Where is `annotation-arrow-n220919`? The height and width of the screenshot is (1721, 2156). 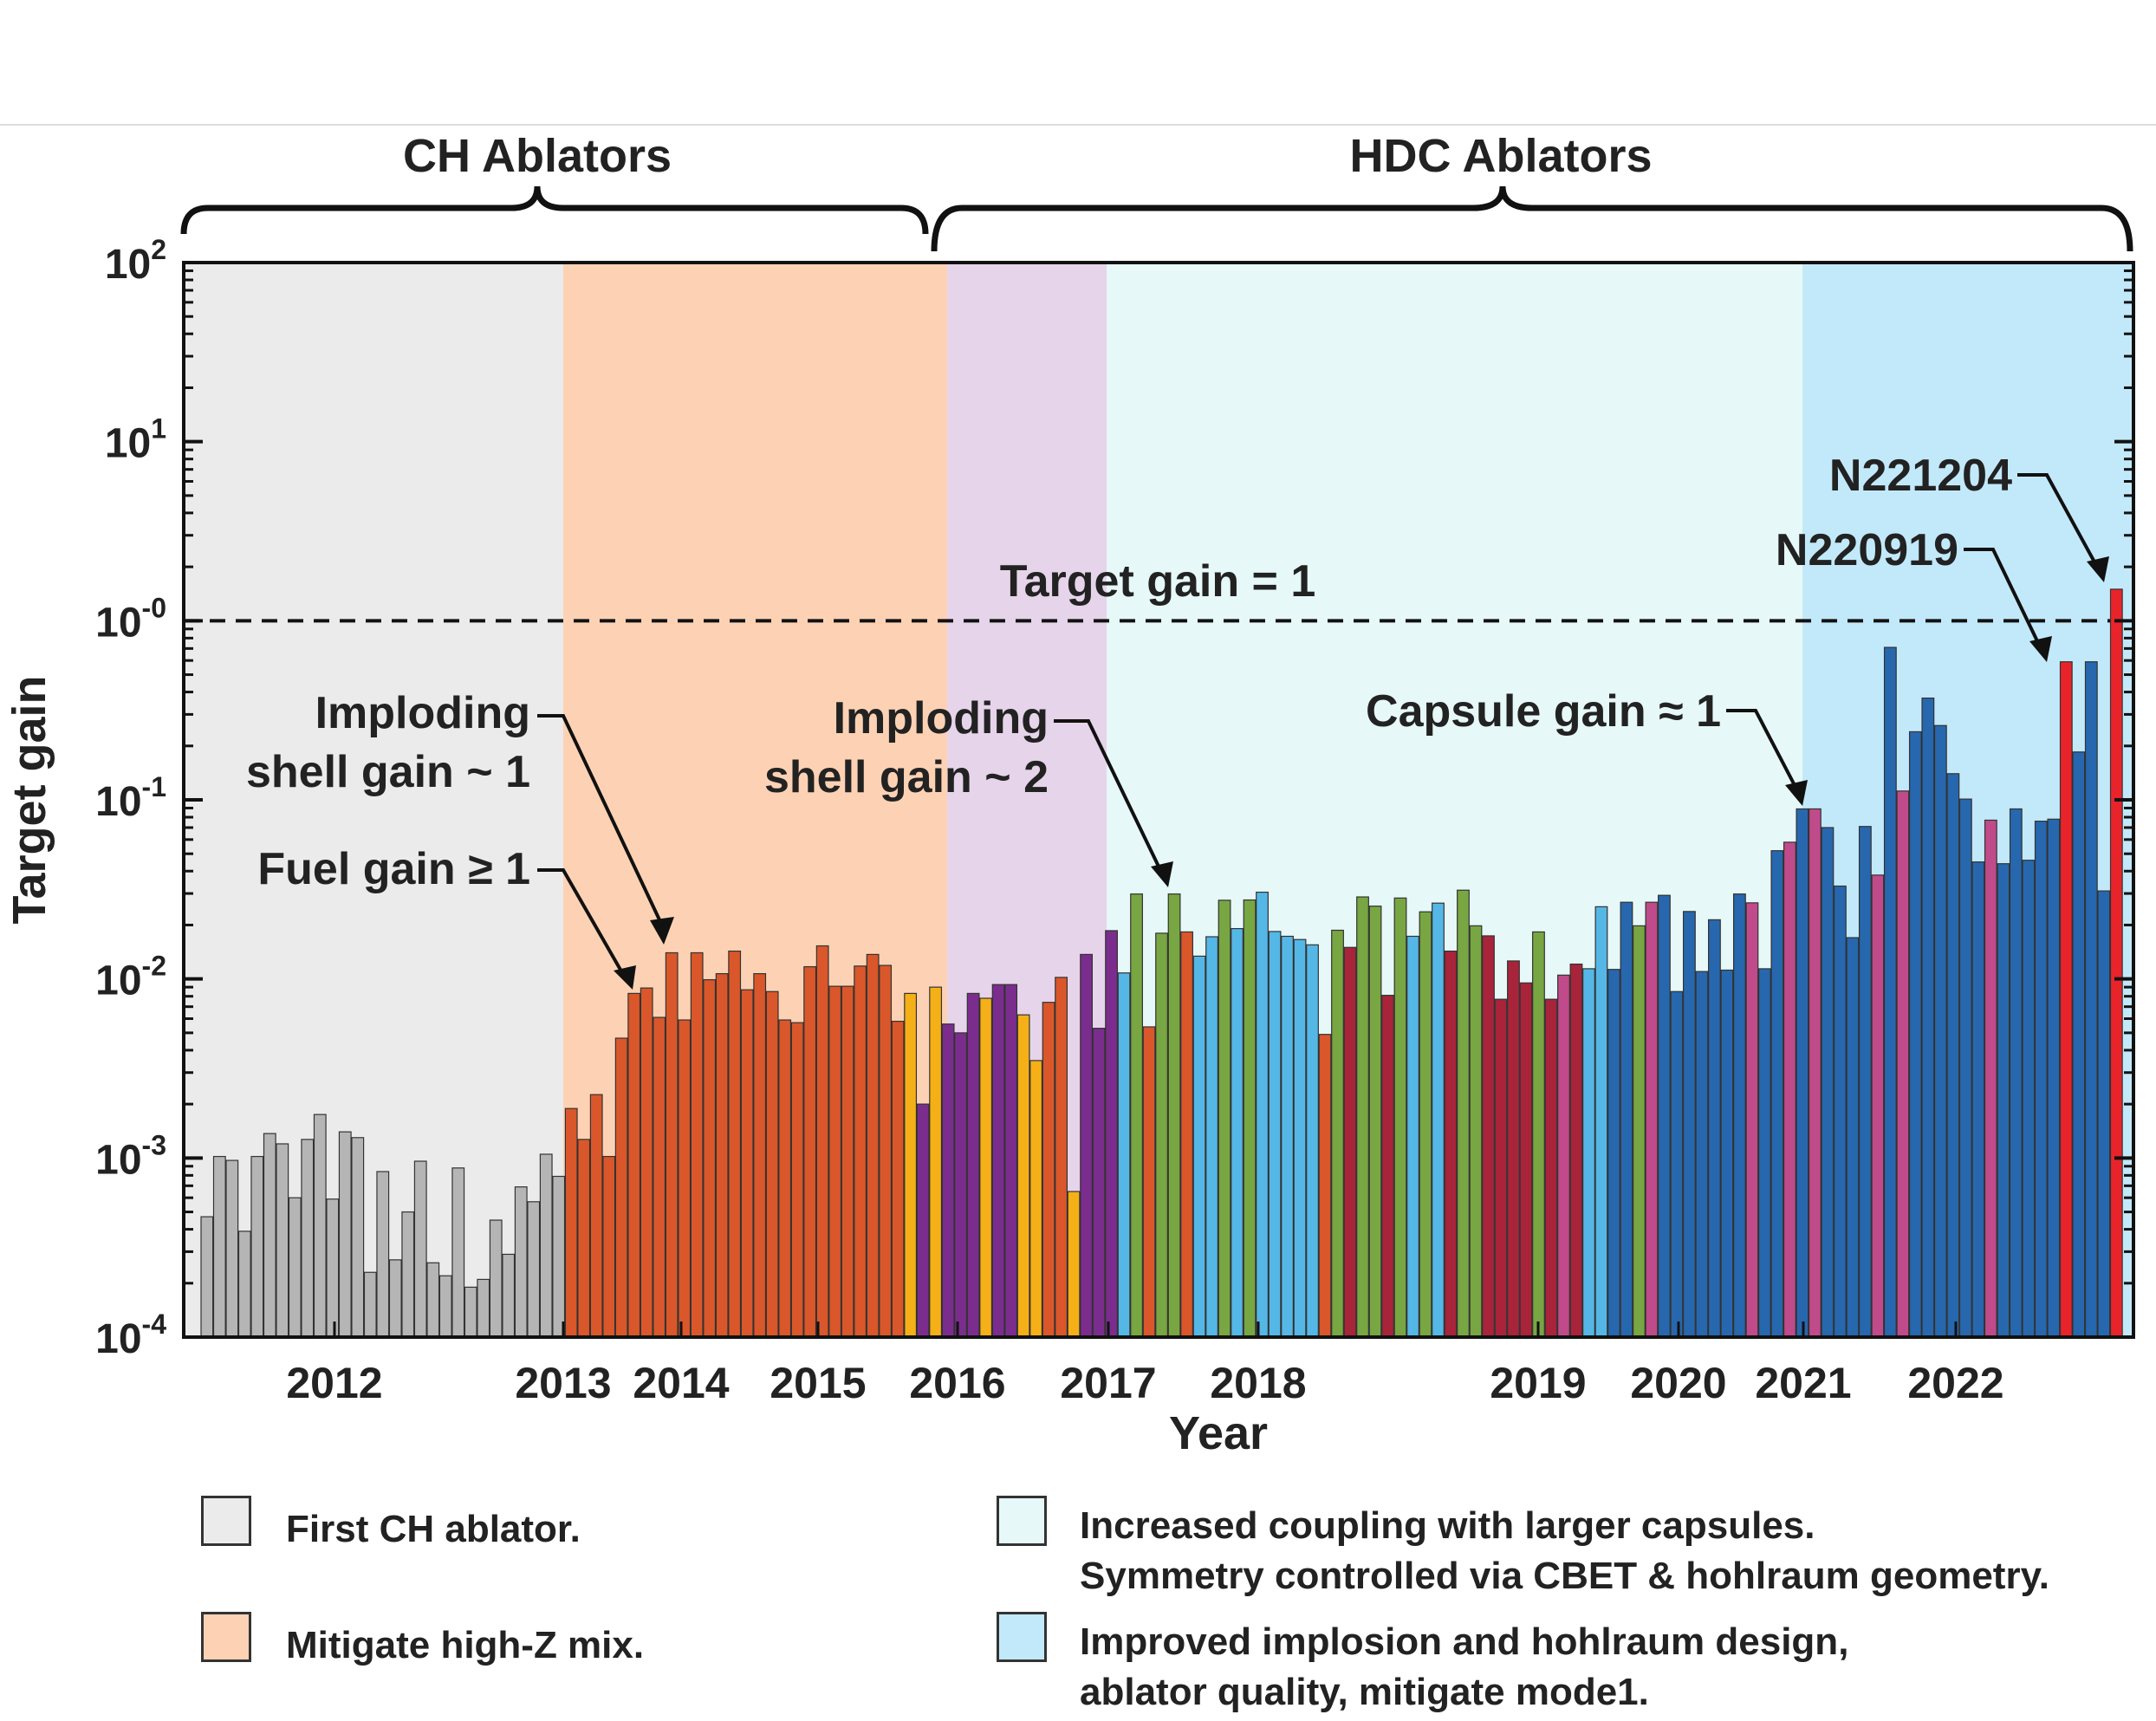 annotation-arrow-n220919 is located at coordinates (2003, 597).